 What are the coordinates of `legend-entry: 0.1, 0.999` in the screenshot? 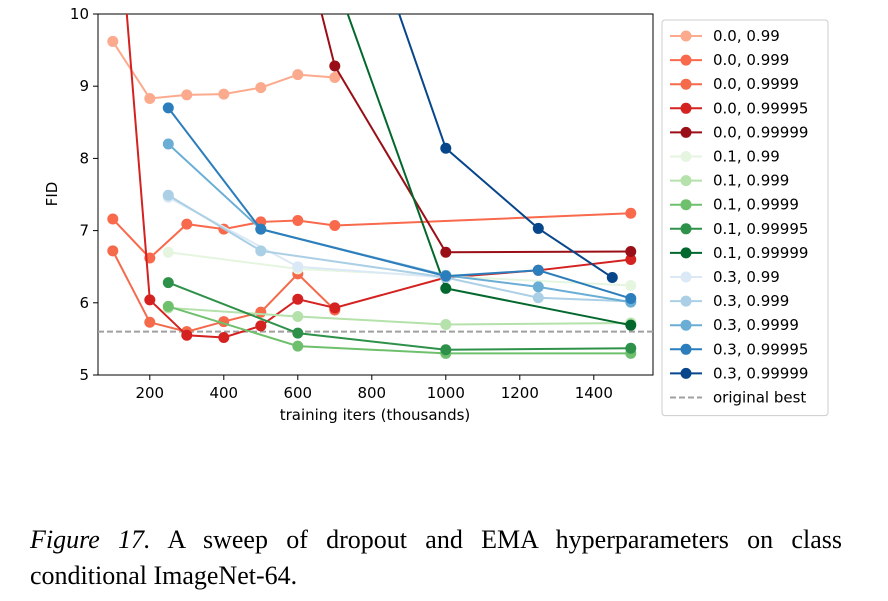 It's located at (729, 181).